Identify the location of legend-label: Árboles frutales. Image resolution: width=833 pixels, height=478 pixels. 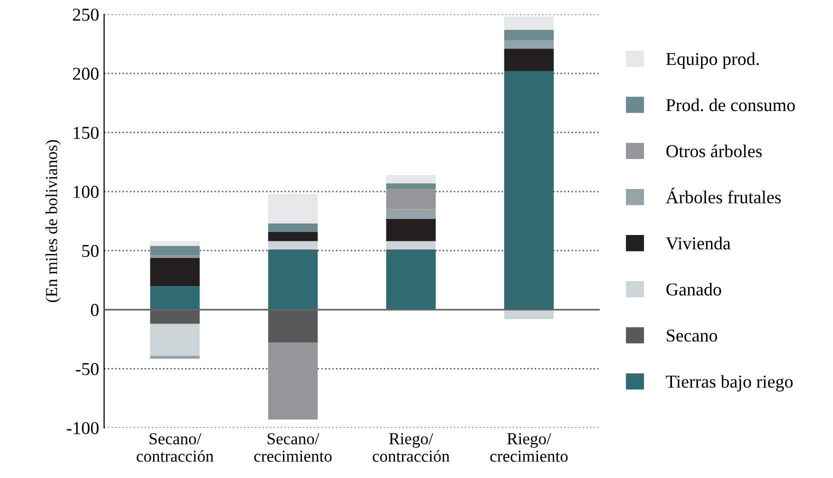
(723, 196).